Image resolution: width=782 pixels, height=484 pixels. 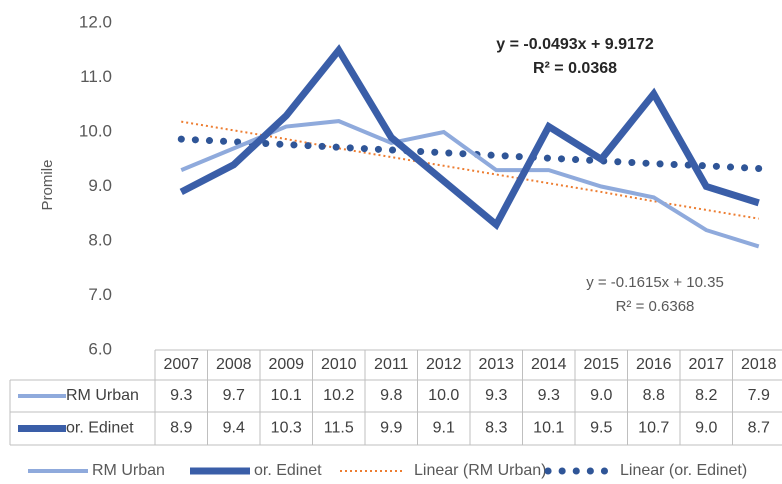 What do you see at coordinates (575, 68) in the screenshot?
I see `trend-equation: R² = 0.0368` at bounding box center [575, 68].